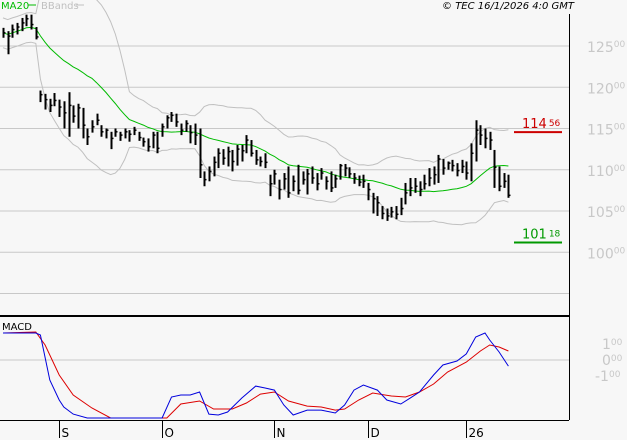 The image size is (627, 440). Describe the element at coordinates (17, 327) in the screenshot. I see `macd-label: MACD` at that location.